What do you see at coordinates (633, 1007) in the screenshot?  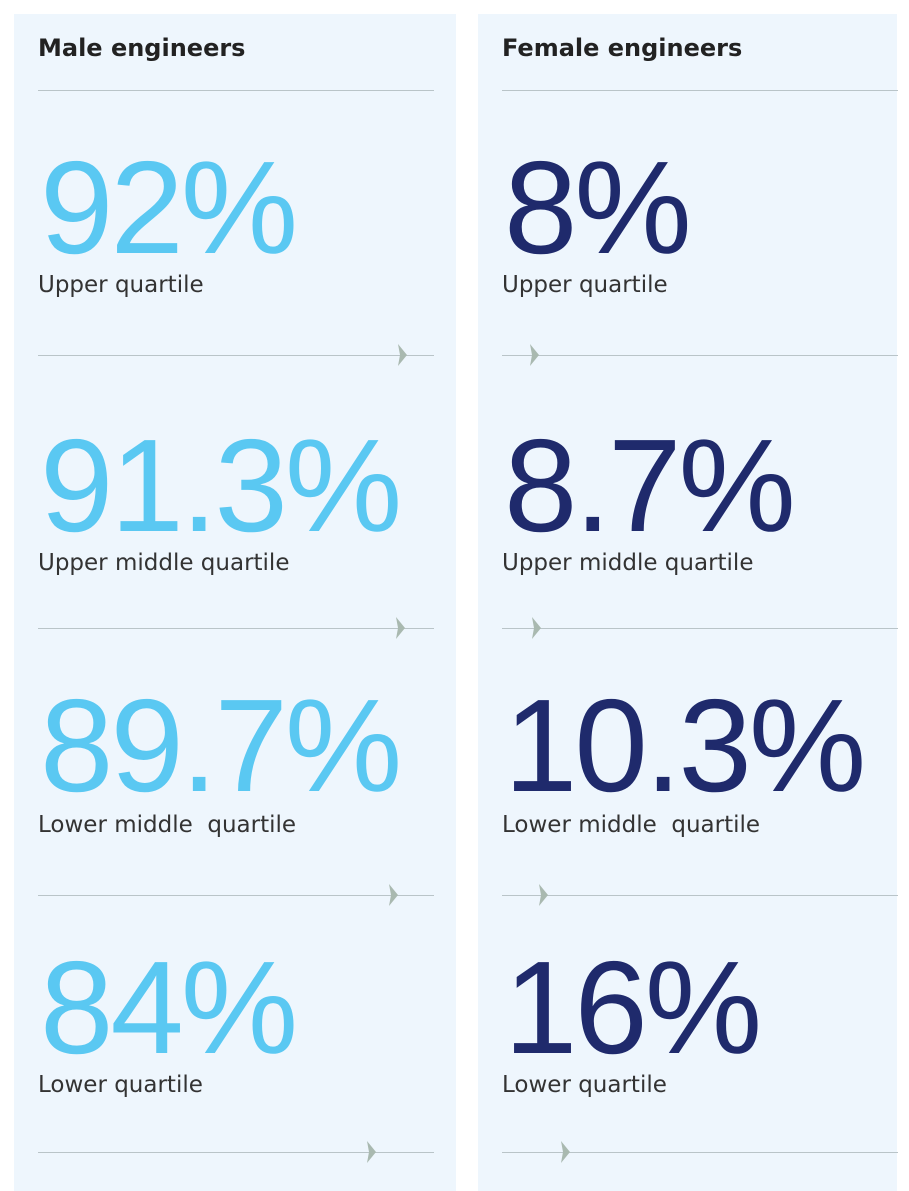 I see `percentage: 16%` at bounding box center [633, 1007].